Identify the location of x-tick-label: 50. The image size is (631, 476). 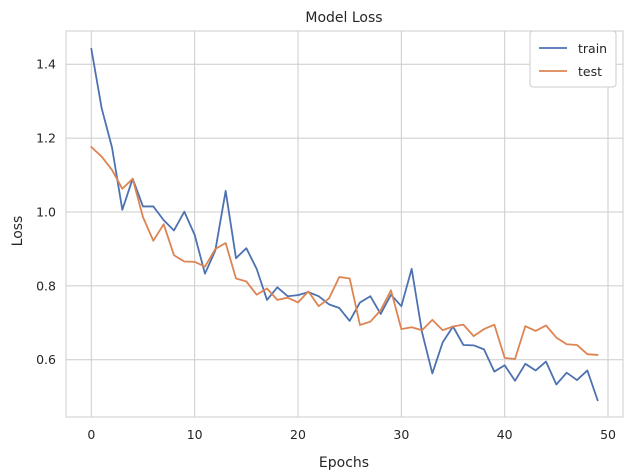
(608, 434).